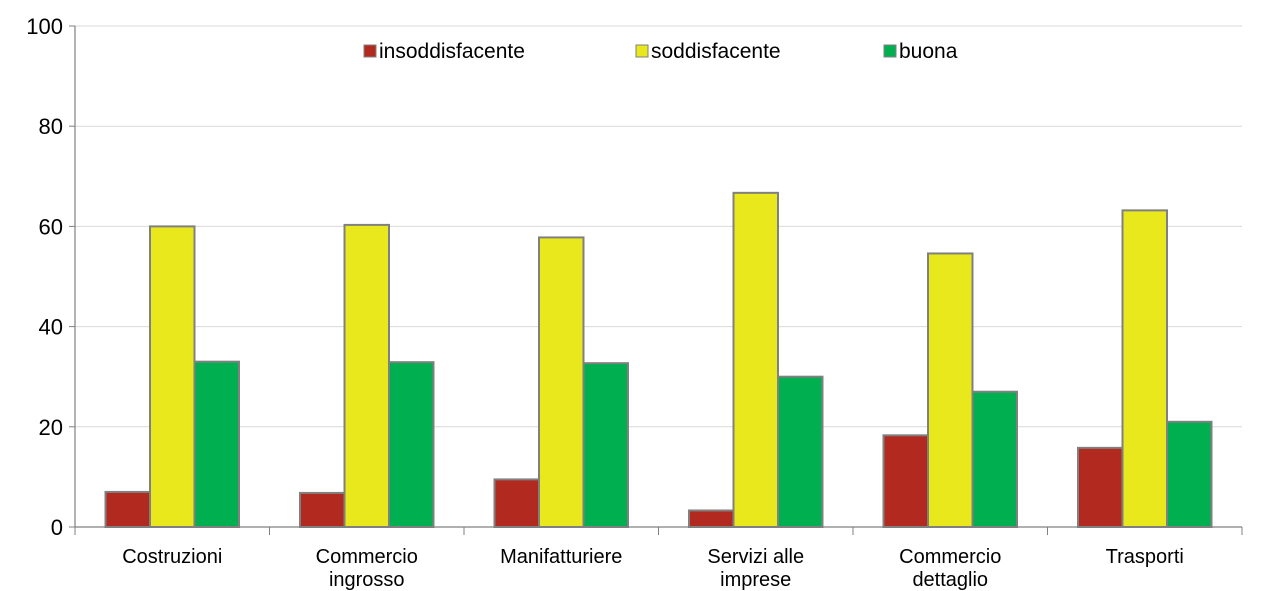 The width and height of the screenshot is (1266, 591). What do you see at coordinates (950, 580) in the screenshot?
I see `category-label: dettaglio` at bounding box center [950, 580].